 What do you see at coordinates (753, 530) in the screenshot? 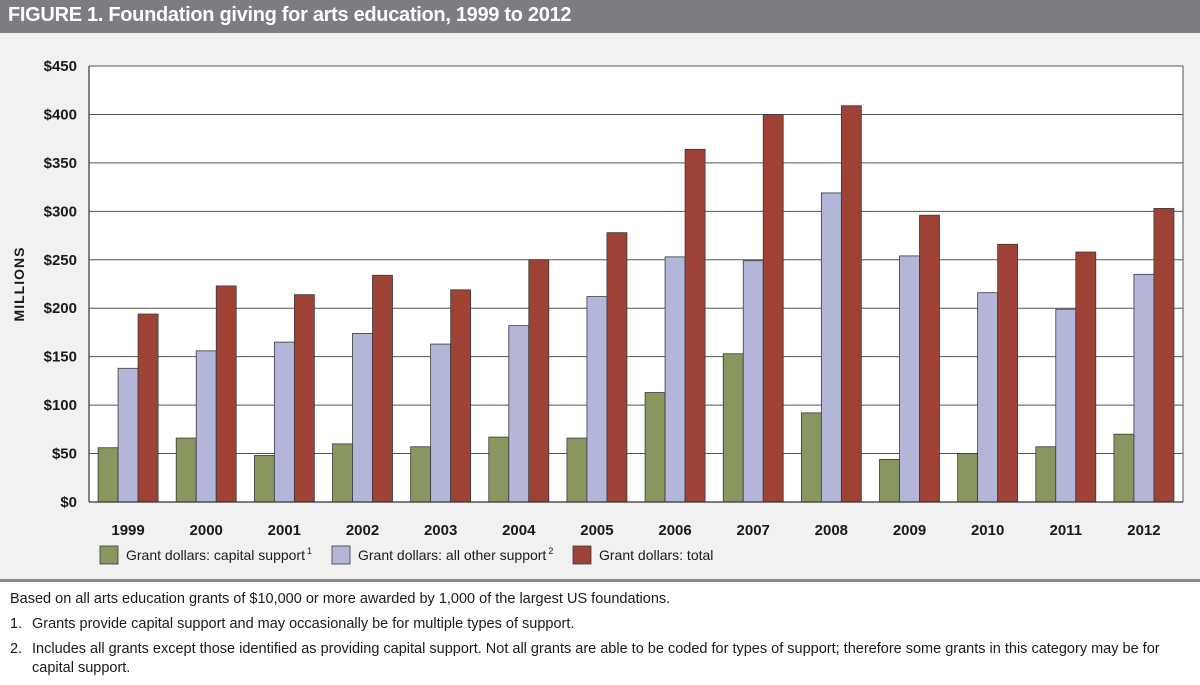
I see `x-tick-label: 2007` at bounding box center [753, 530].